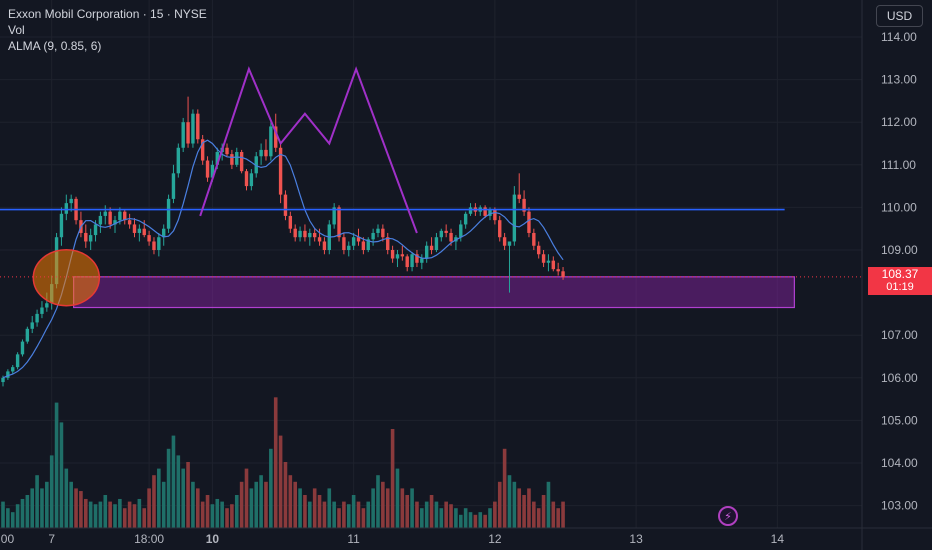  I want to click on price-tick-label: 109.00, so click(899, 250).